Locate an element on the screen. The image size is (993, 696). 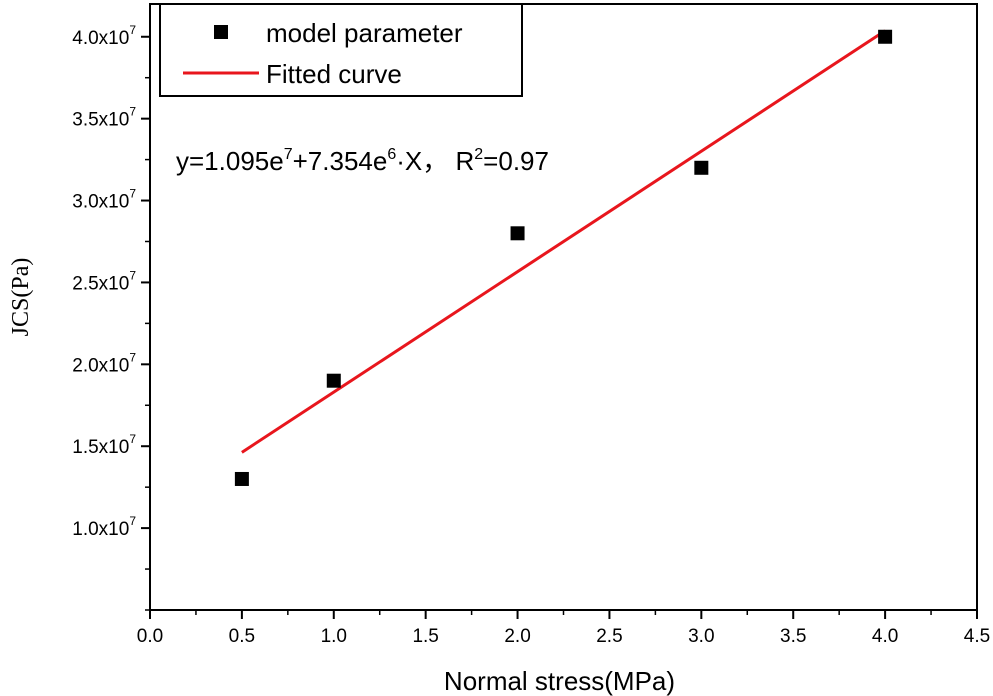
y-tick-label: 3.0x10⁷ is located at coordinates (104, 200).